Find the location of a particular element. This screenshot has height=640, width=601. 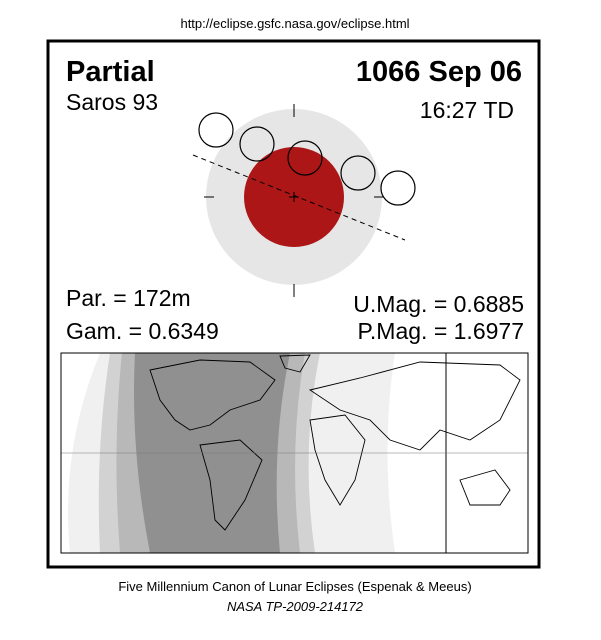

umbral-magnitude: U.Mag. = 0.6885 is located at coordinates (438, 304).